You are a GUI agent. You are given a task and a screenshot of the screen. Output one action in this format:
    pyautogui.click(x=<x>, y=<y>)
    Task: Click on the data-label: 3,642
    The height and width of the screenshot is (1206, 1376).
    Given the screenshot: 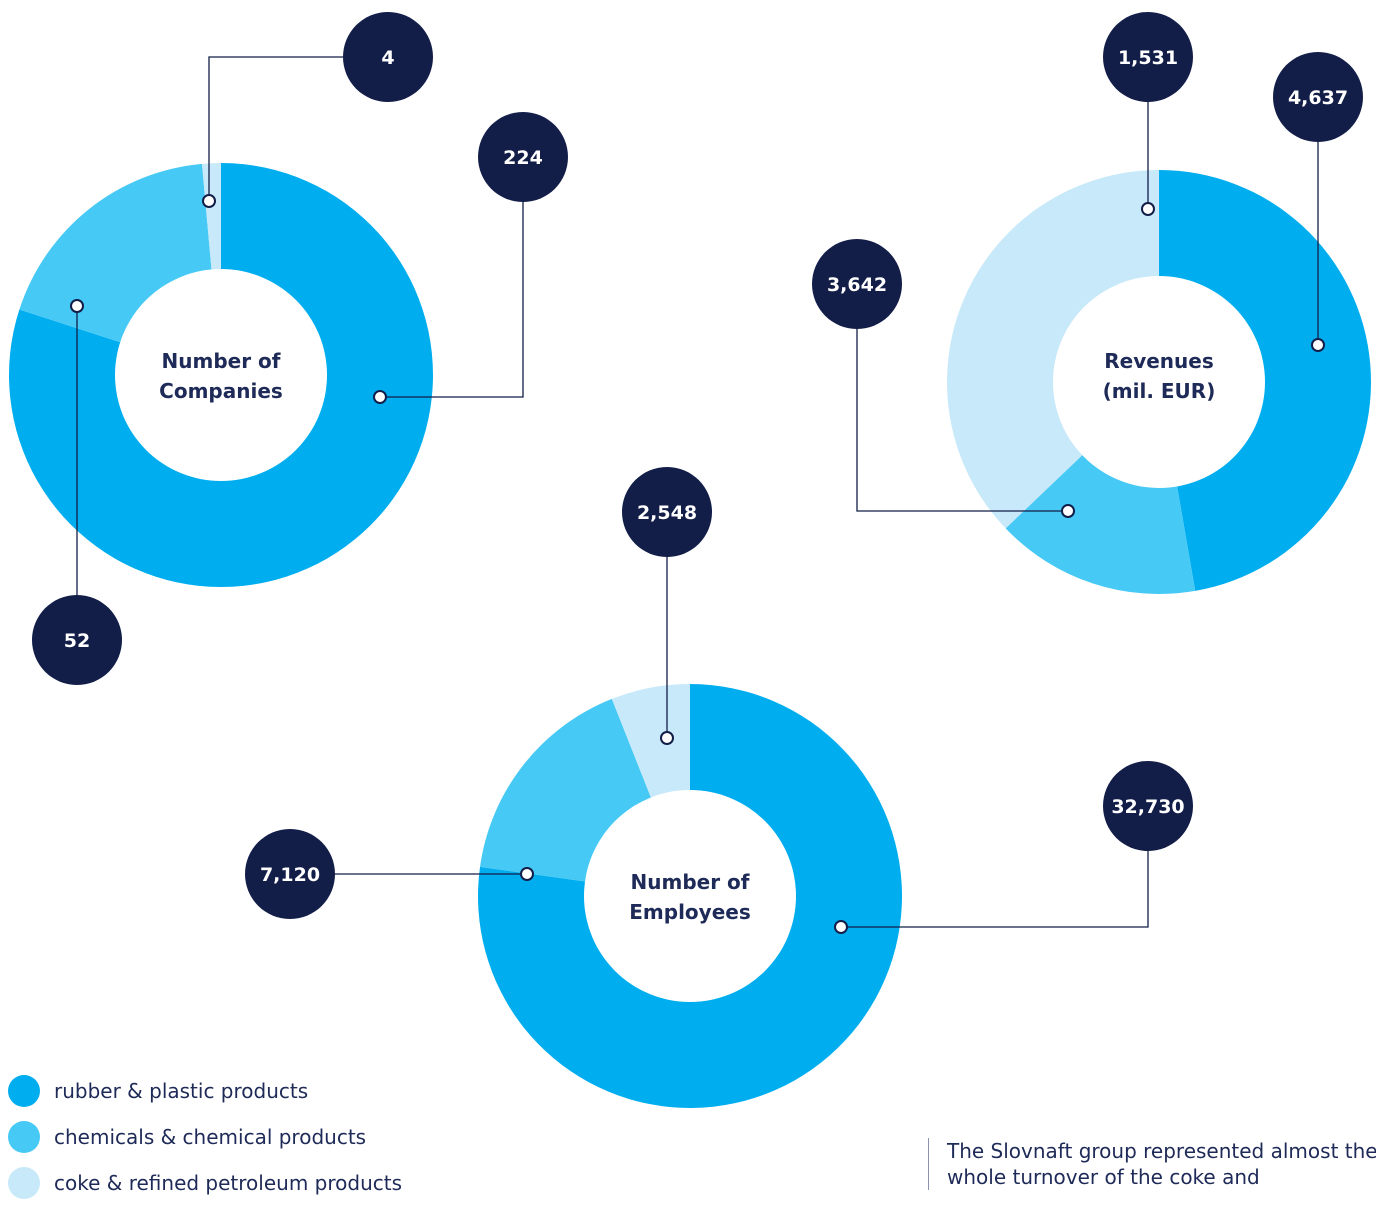 What is the action you would take?
    pyautogui.click(x=857, y=285)
    